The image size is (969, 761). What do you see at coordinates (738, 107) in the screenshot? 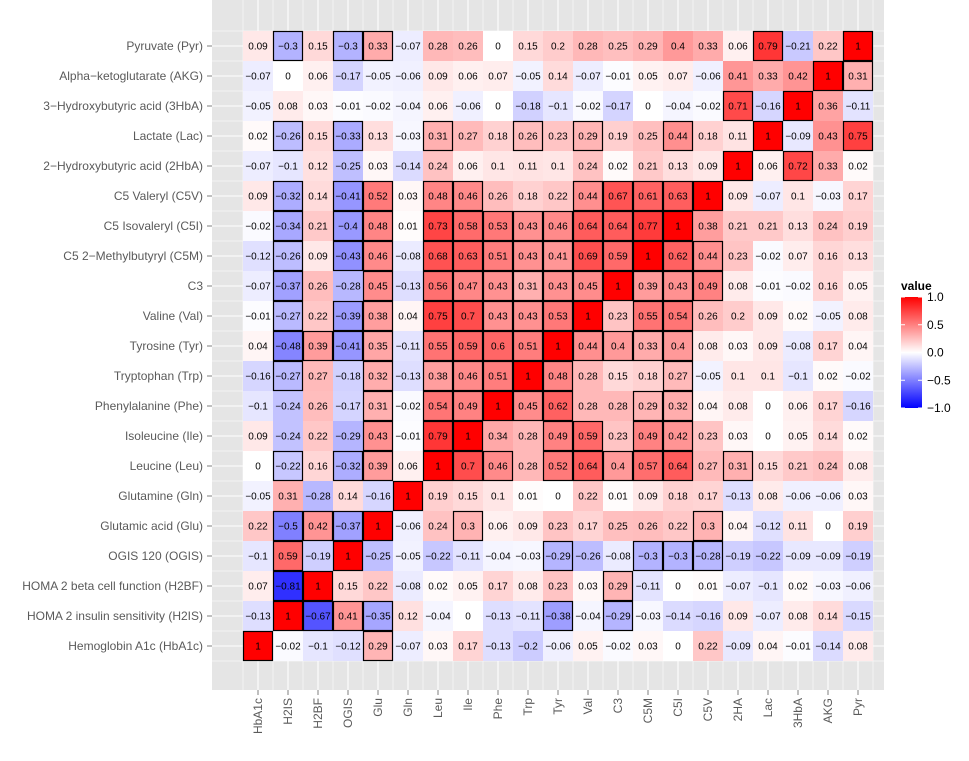
I see `cell-value: 0.71` at bounding box center [738, 107].